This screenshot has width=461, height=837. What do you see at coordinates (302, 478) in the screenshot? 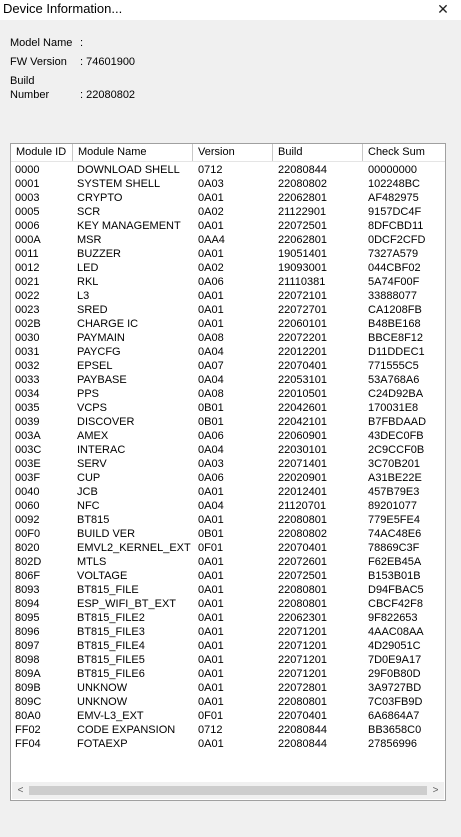
I see `build-cell: 22020901` at bounding box center [302, 478].